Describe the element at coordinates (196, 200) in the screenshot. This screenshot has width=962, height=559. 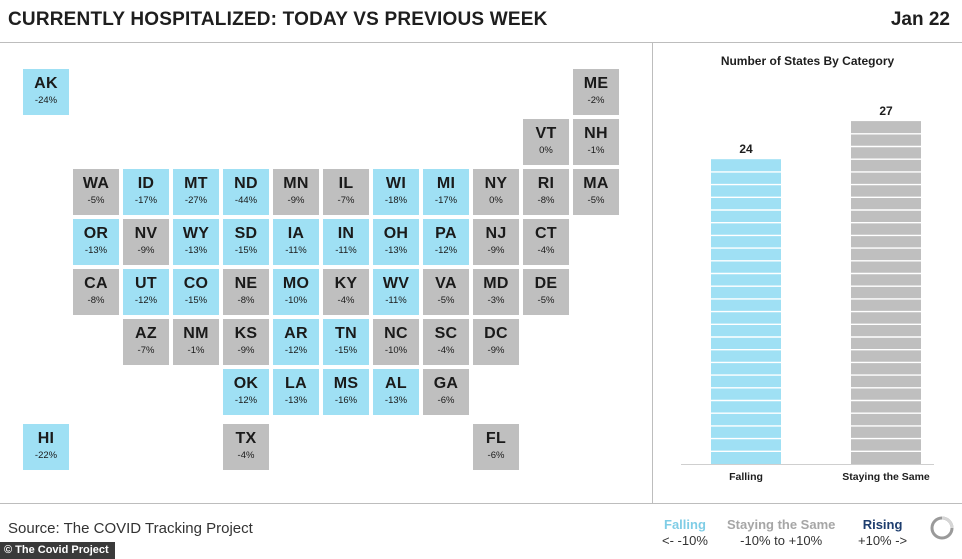
I see `state-change: -27%` at that location.